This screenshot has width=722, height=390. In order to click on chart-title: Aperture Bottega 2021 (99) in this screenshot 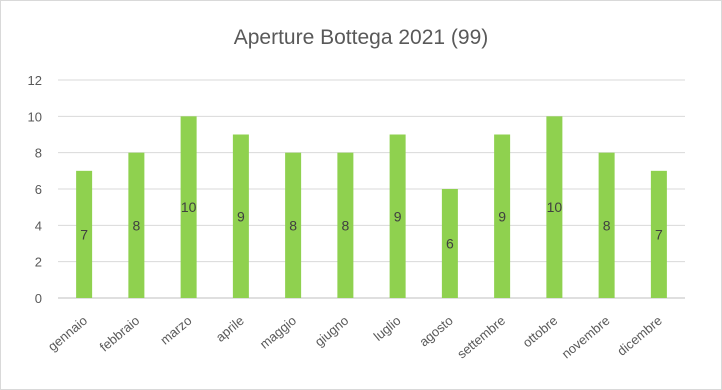, I will do `click(361, 37)`.